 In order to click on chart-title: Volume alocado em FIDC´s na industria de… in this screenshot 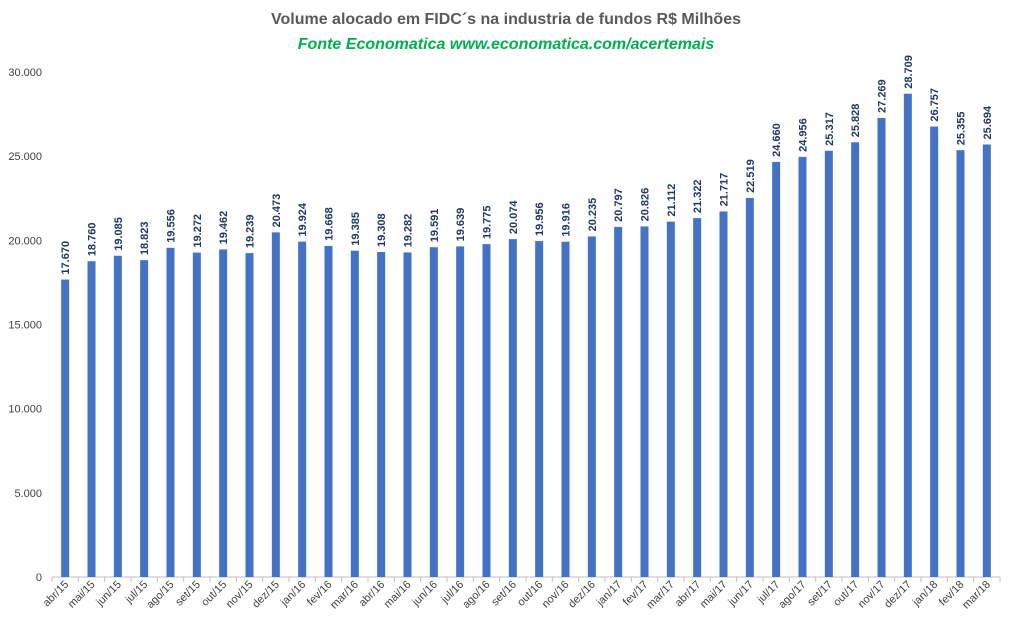, I will do `click(506, 19)`.